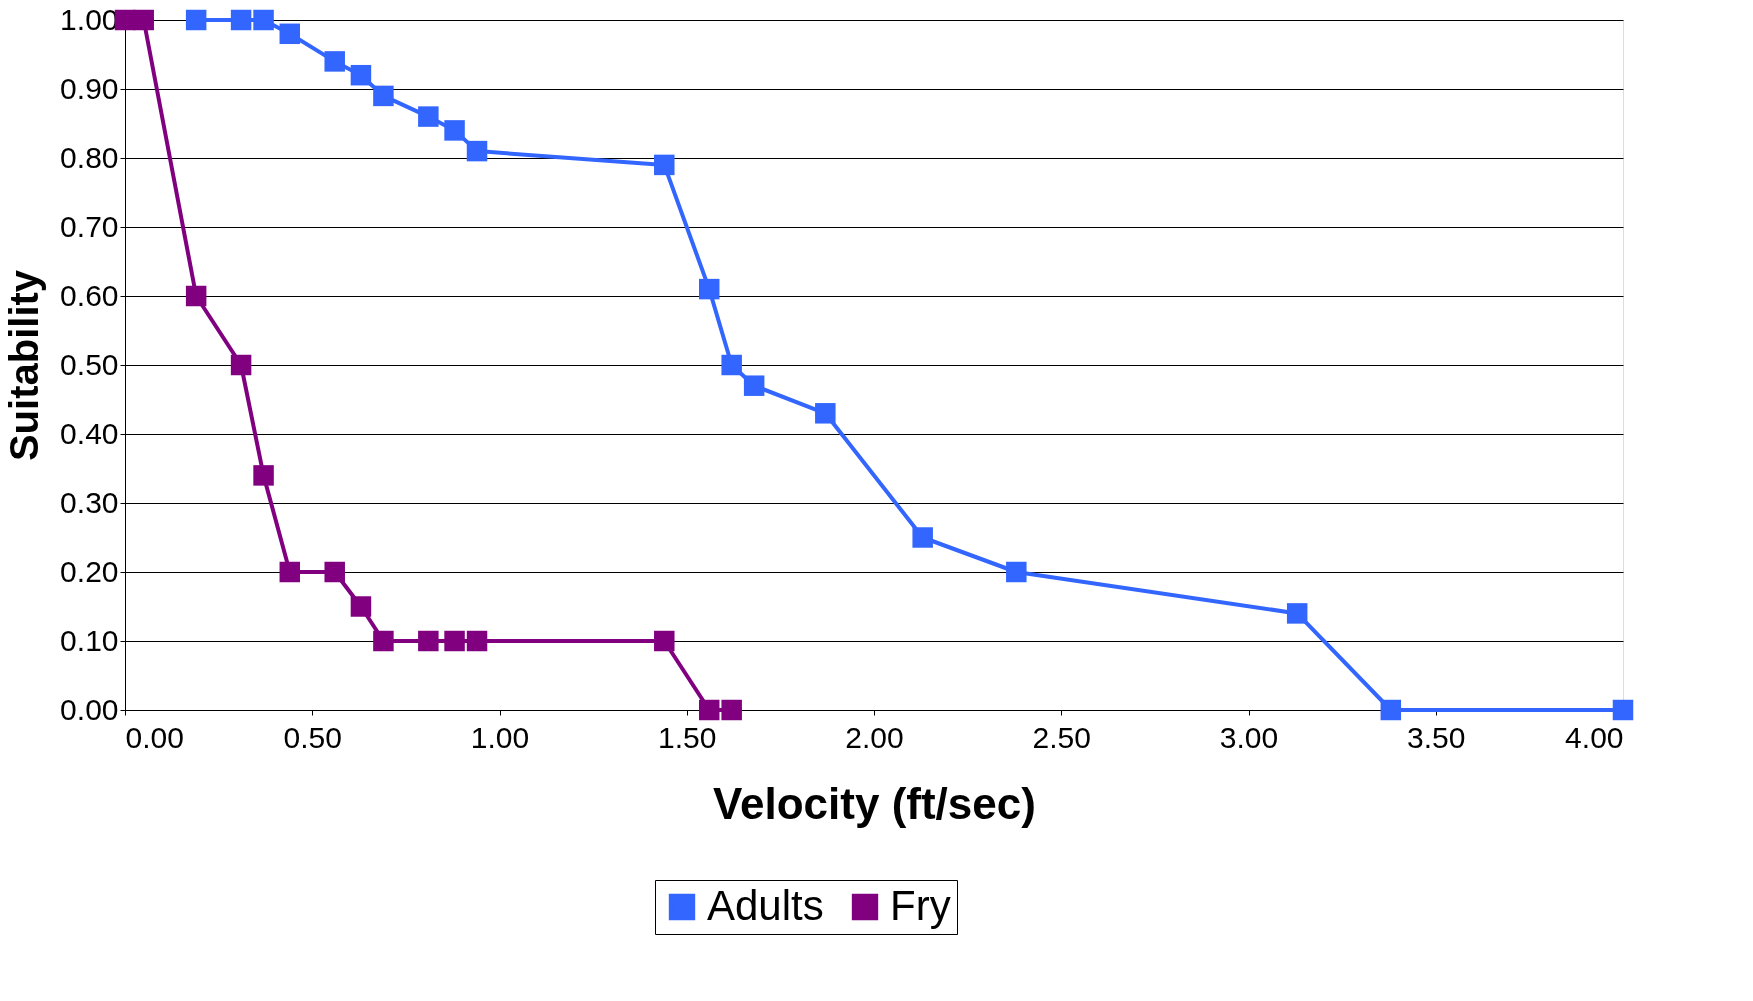  I want to click on x-tick-label: 4.00, so click(1594, 737).